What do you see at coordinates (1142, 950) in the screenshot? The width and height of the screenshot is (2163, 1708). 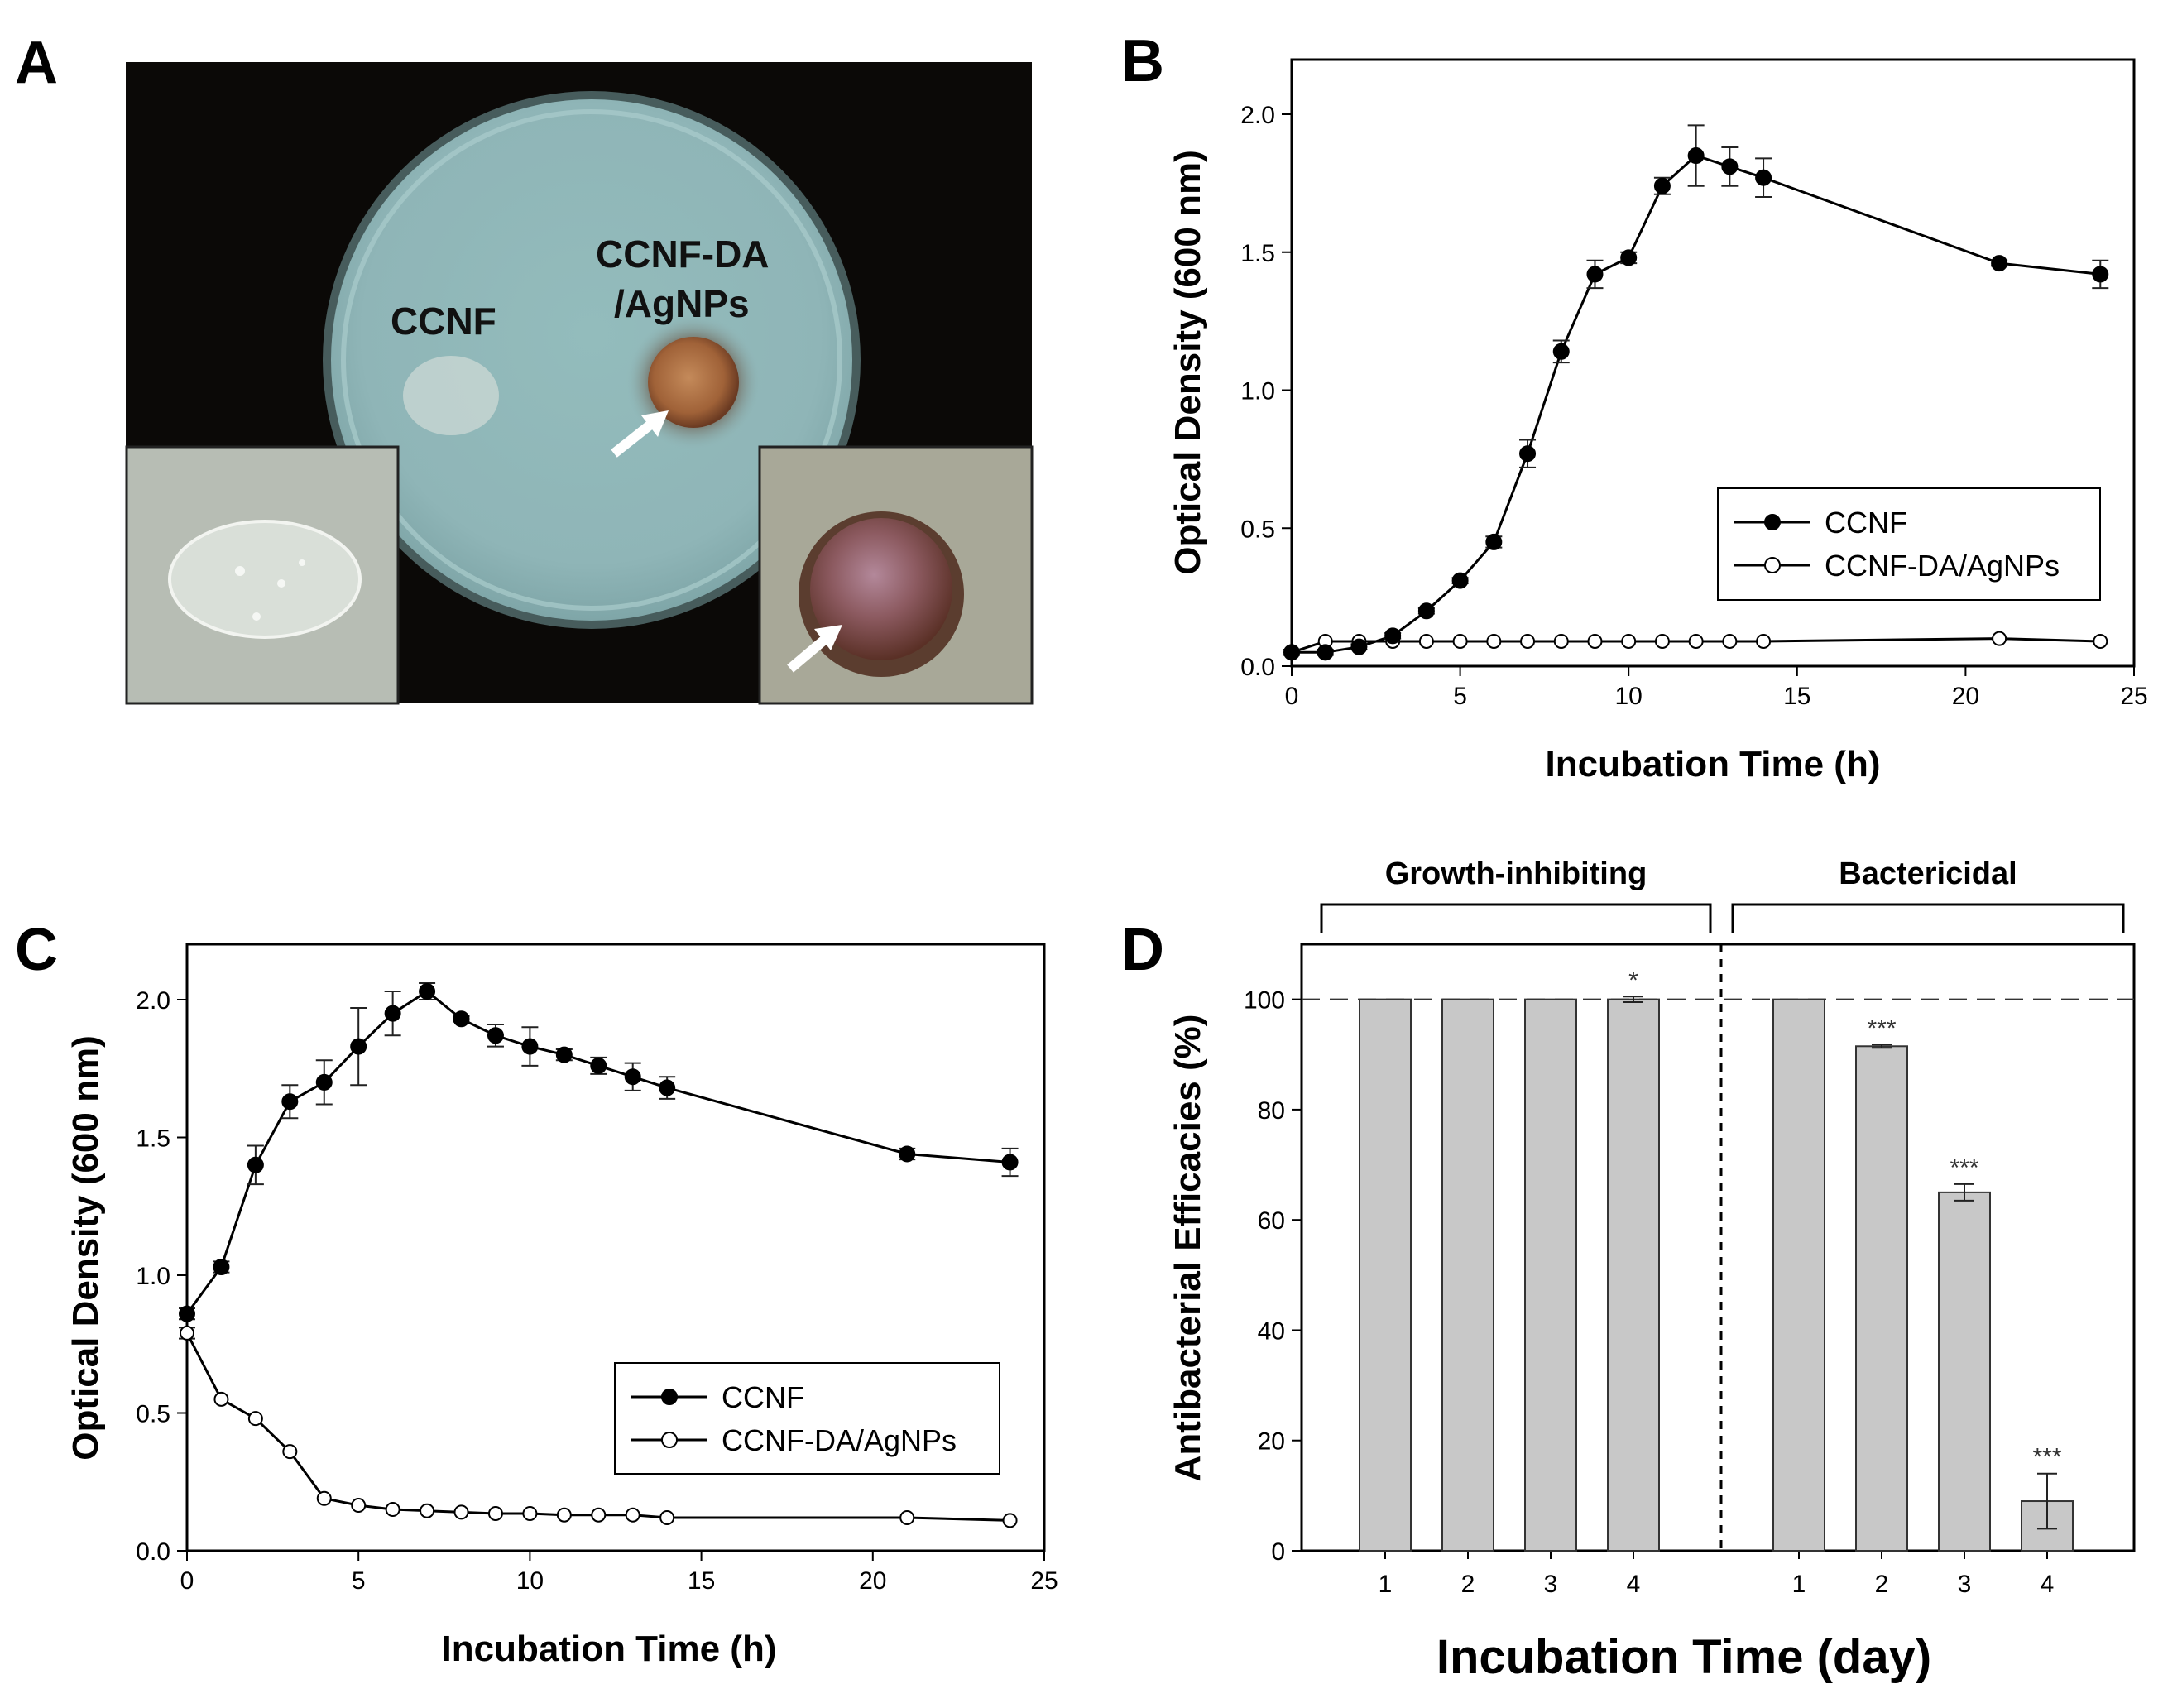 I see `panel-d-letter: D` at bounding box center [1142, 950].